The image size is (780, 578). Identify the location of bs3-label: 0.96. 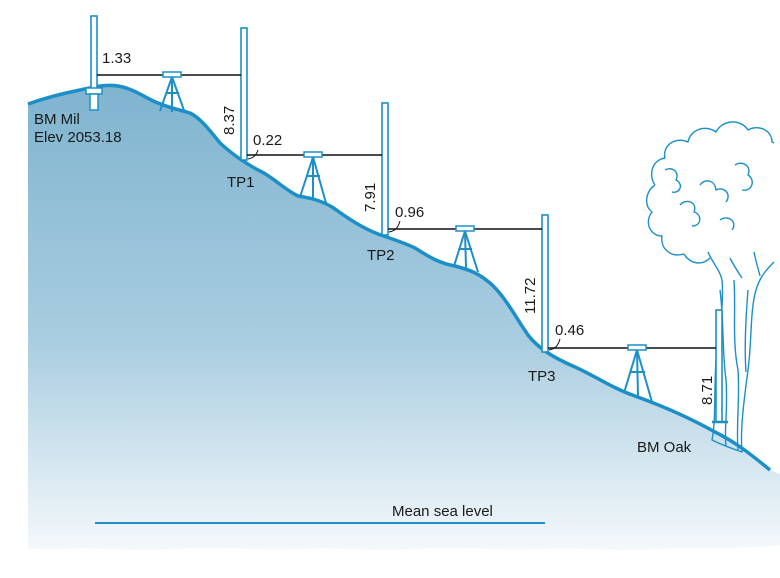
(409, 212).